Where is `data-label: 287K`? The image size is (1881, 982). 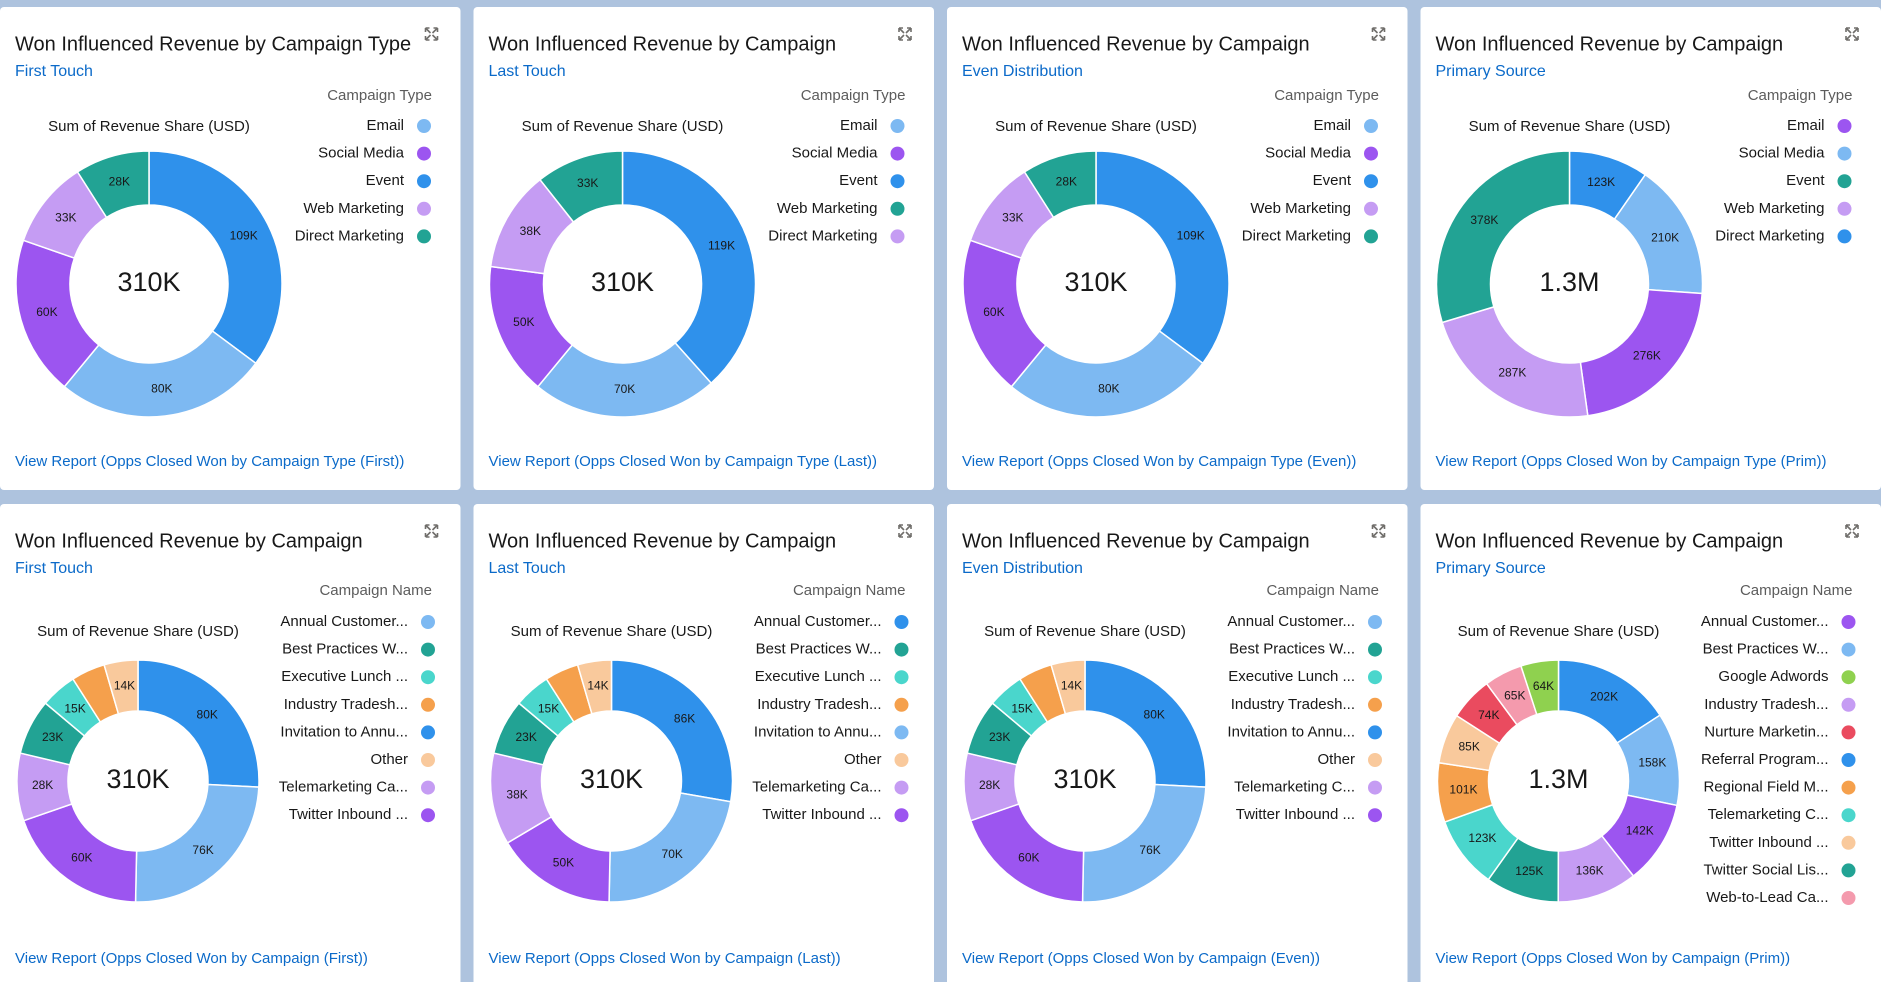
data-label: 287K is located at coordinates (1512, 372).